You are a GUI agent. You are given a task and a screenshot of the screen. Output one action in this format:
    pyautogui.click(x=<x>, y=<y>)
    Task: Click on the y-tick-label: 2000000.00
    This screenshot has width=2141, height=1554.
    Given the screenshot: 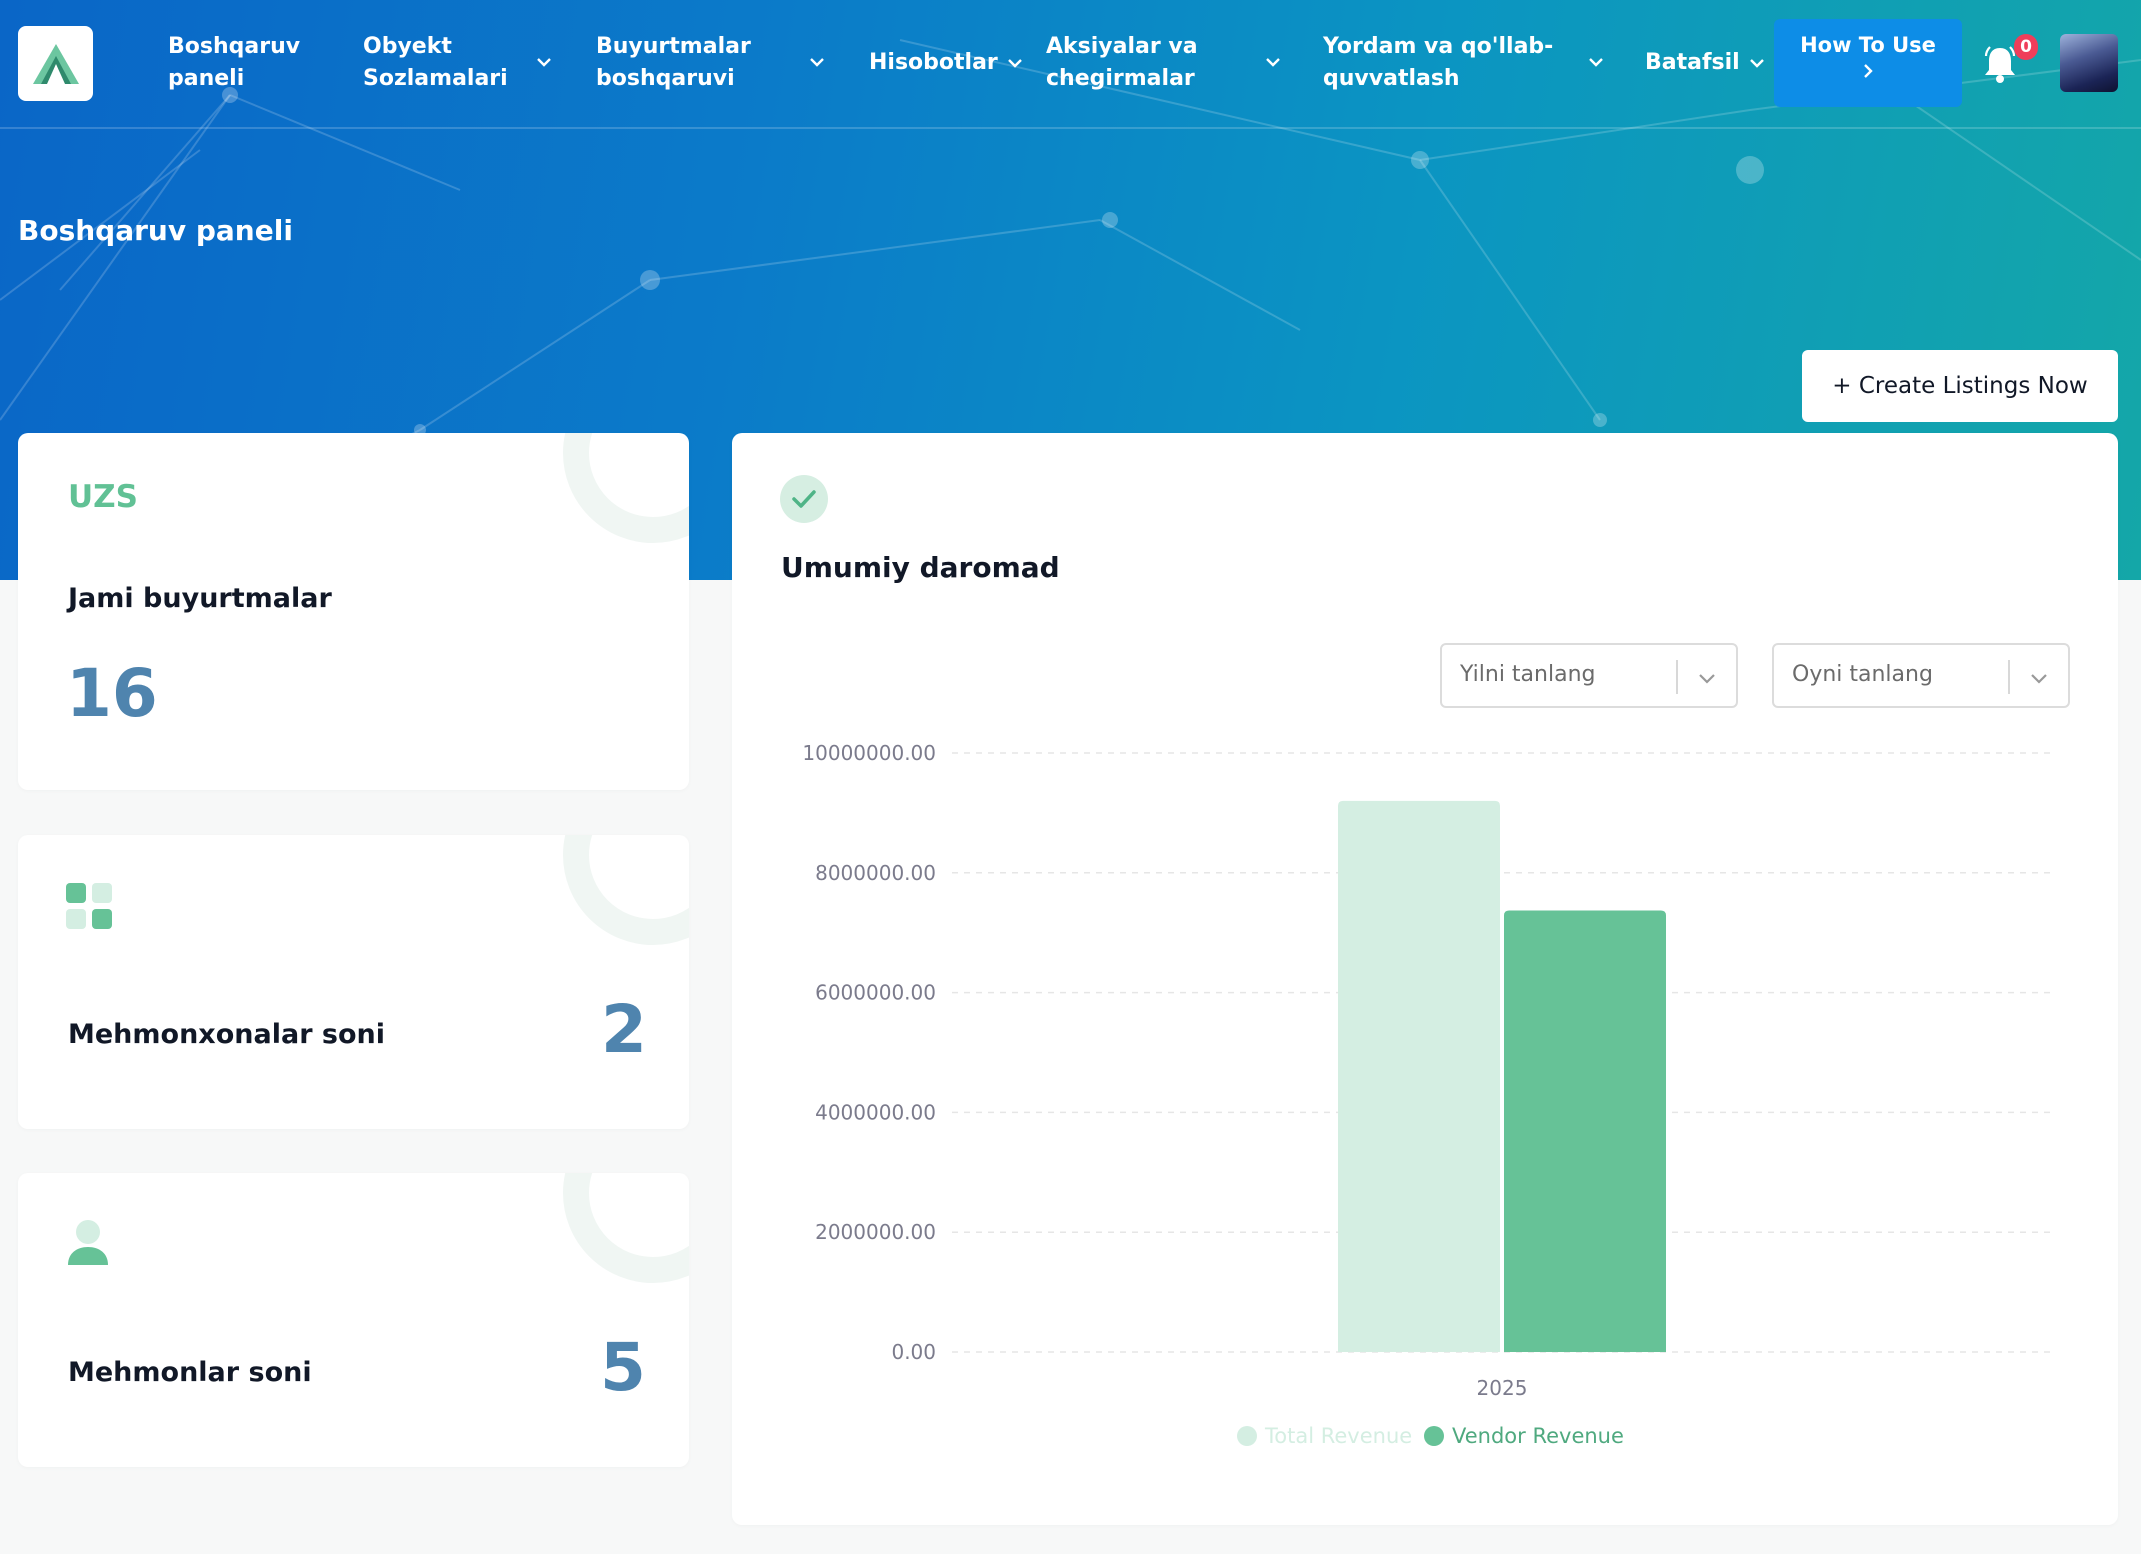 What is the action you would take?
    pyautogui.click(x=875, y=1232)
    